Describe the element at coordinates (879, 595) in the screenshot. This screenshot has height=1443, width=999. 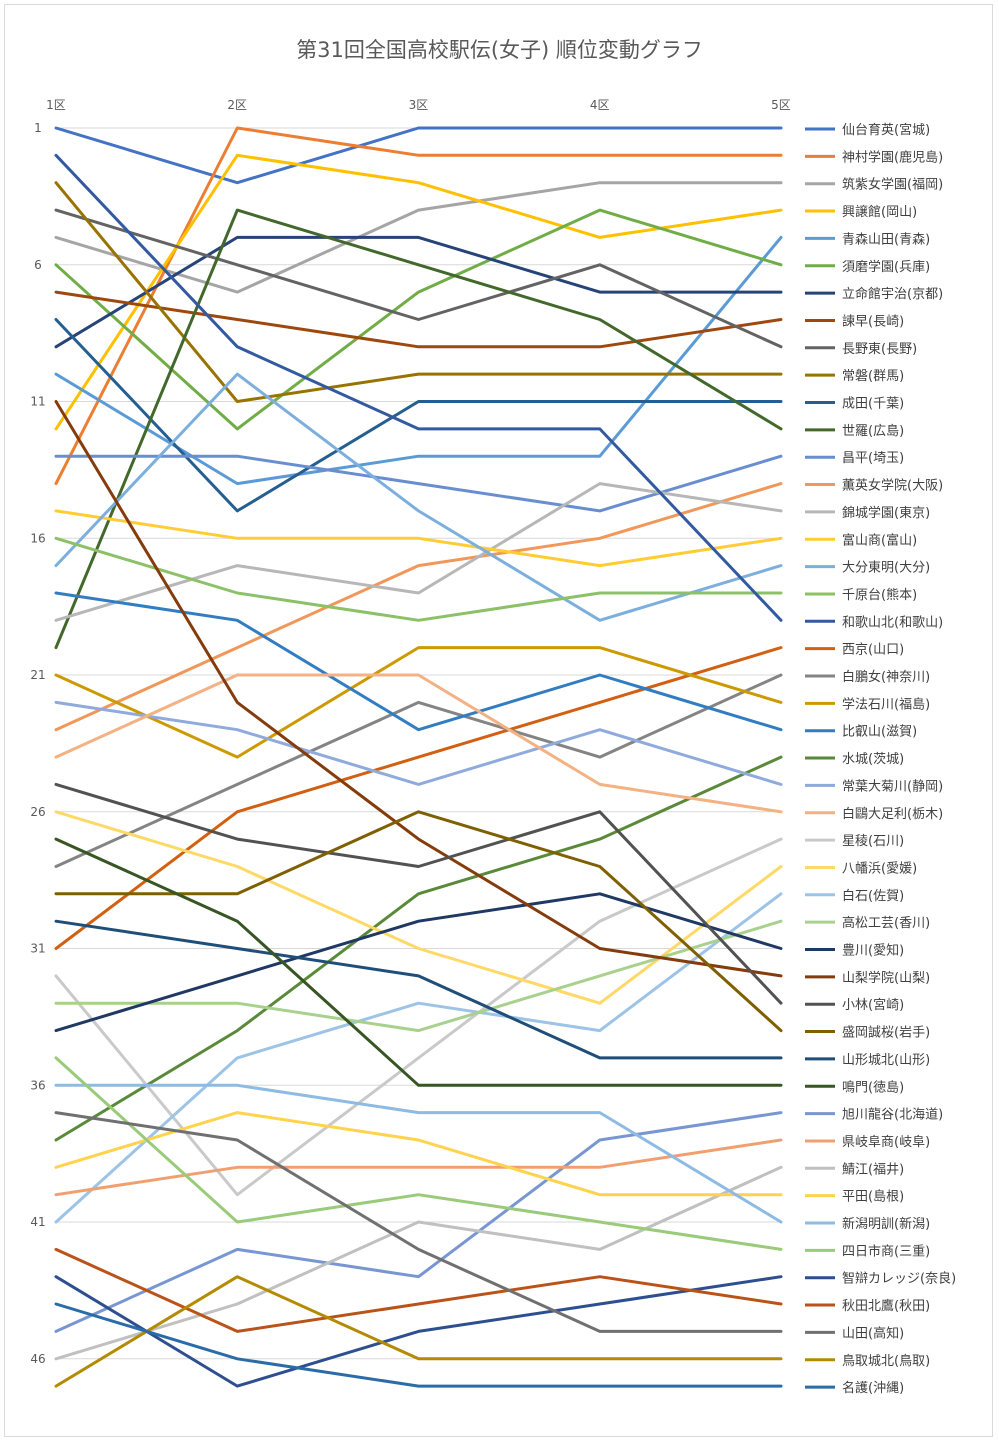
I see `legend-label: 千原台(熊本)` at that location.